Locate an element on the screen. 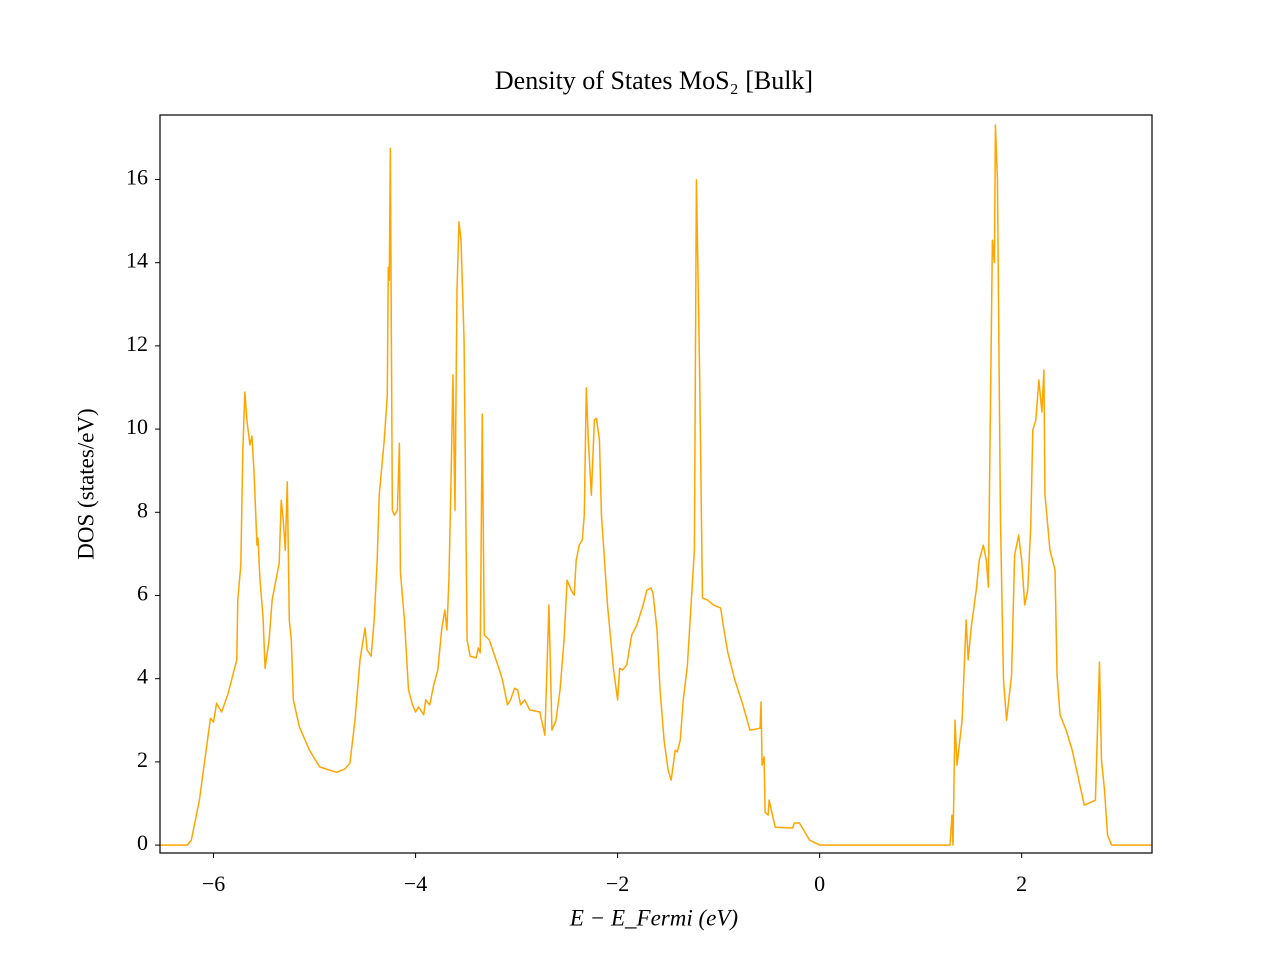  y-tick-label: 8 is located at coordinates (142, 509).